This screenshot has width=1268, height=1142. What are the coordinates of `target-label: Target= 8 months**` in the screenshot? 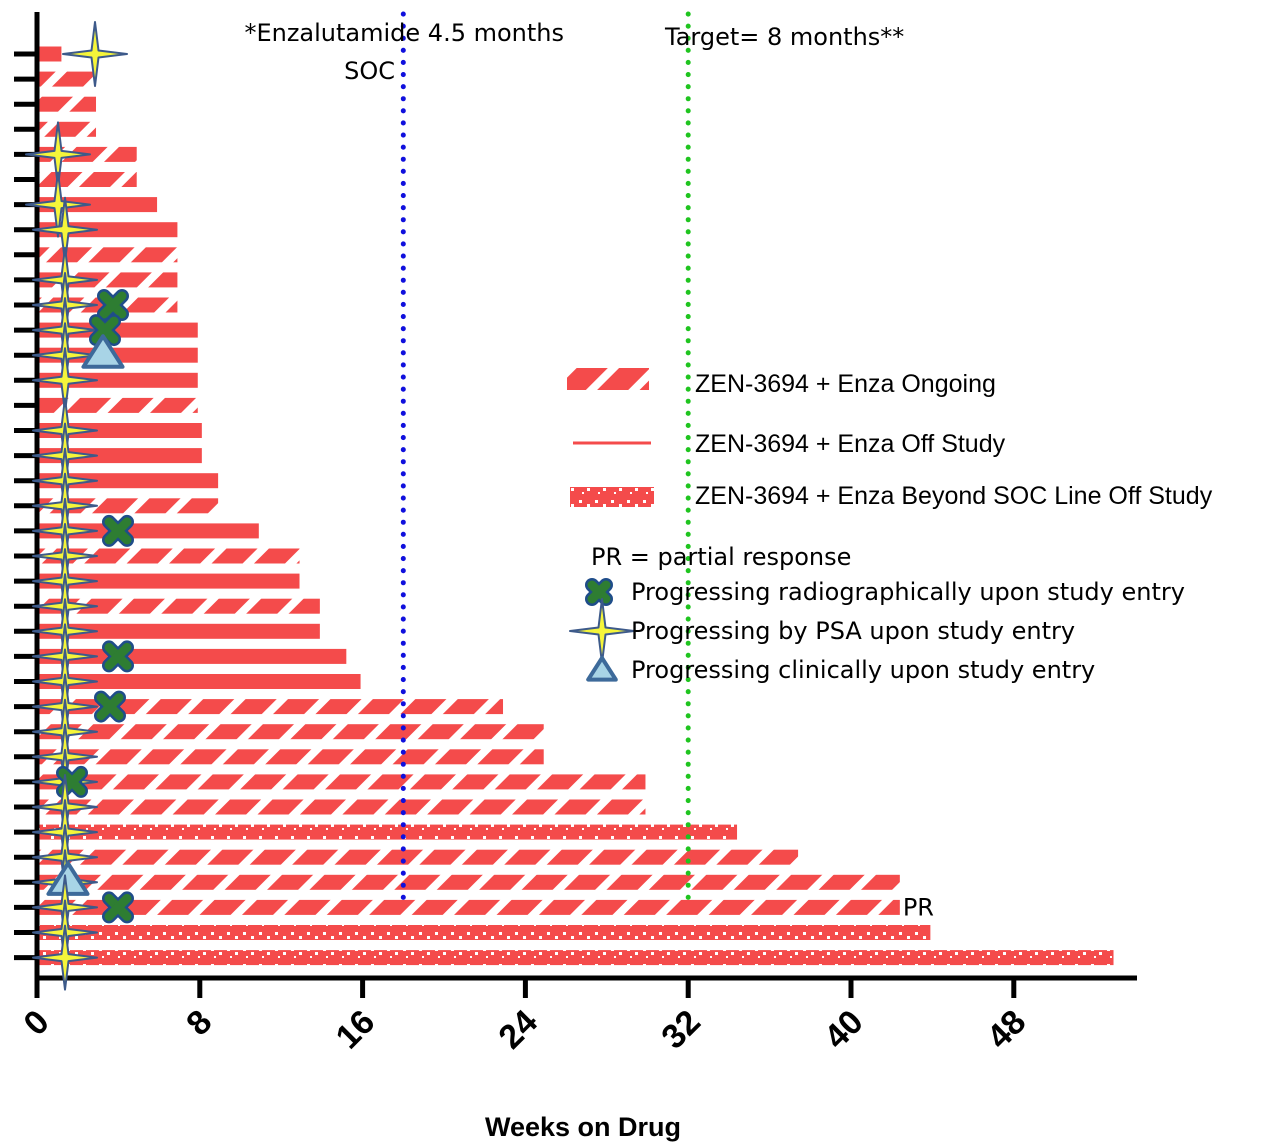 It's located at (784, 37).